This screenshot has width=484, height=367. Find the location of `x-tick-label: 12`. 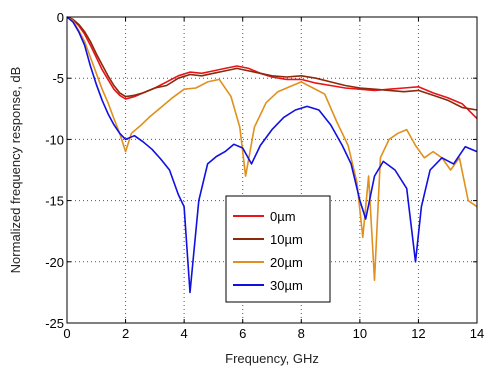

x-tick-label: 12 is located at coordinates (418, 333).